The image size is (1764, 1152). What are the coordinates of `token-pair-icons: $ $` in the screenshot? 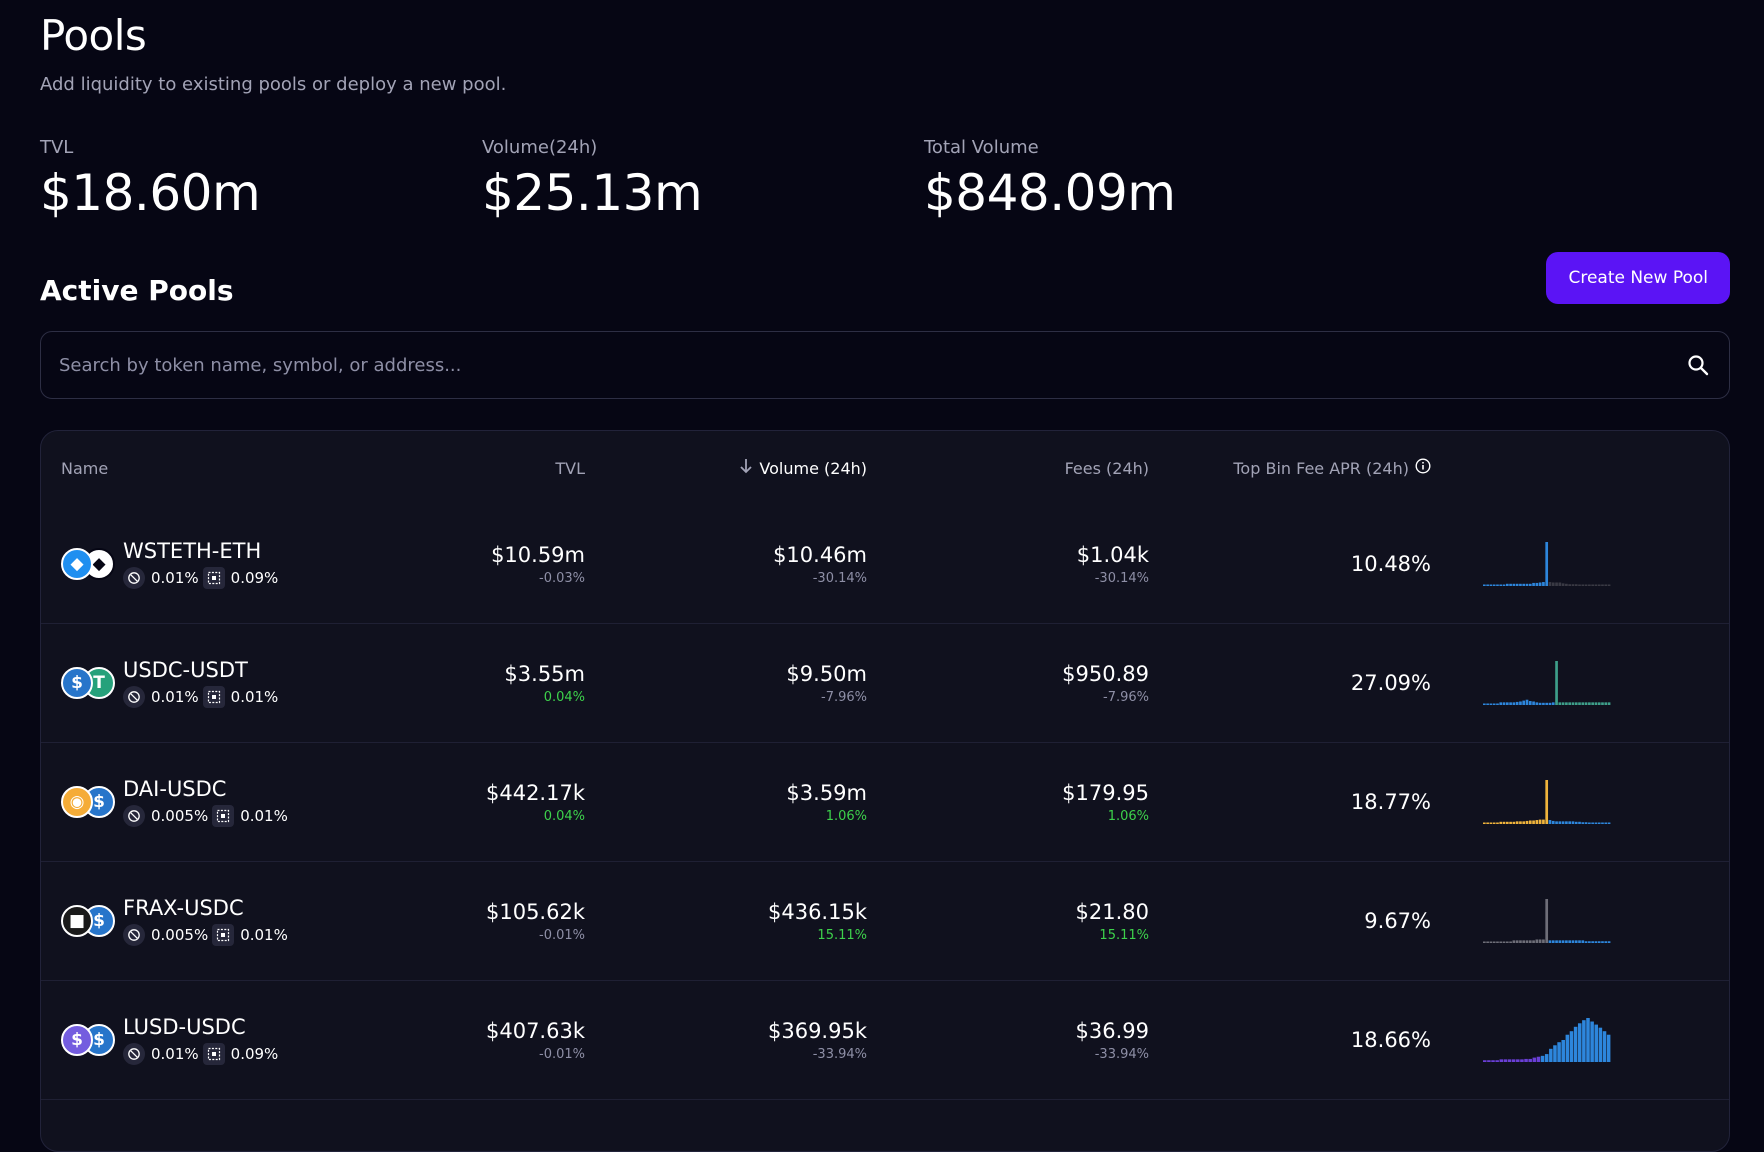 It's located at (89, 1040).